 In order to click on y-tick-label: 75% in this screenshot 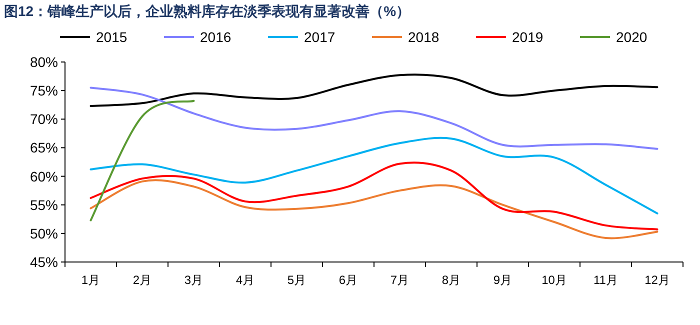, I will do `click(44, 90)`.